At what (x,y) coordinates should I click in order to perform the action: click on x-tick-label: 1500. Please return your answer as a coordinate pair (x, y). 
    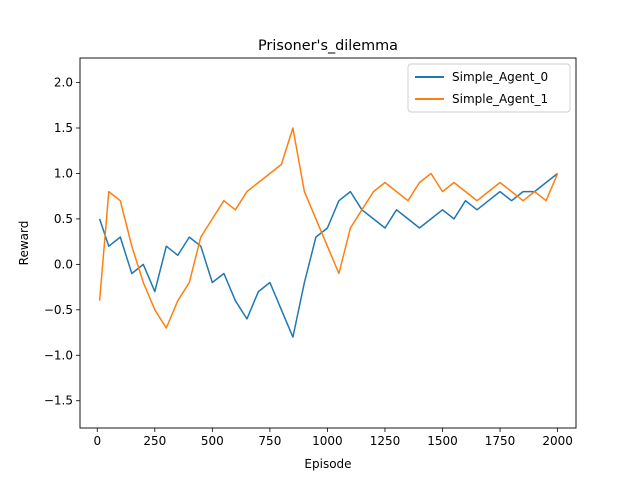
    Looking at the image, I should click on (442, 441).